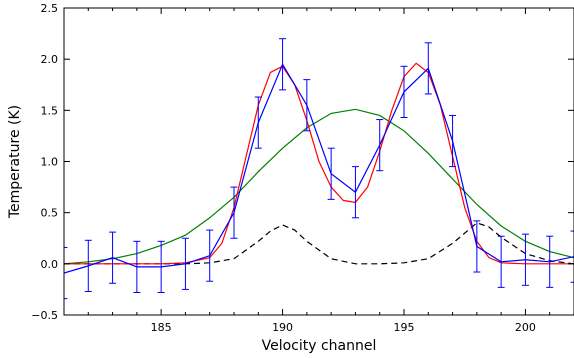 This screenshot has height=358, width=574. Describe the element at coordinates (44, 315) in the screenshot. I see `y-tick-label: −0.5` at that location.